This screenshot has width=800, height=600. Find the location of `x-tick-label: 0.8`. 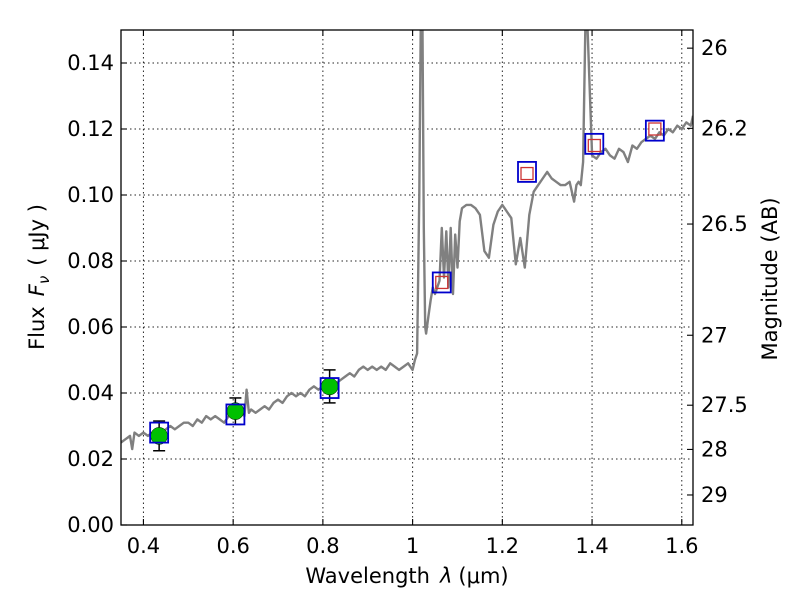

x-tick-label: 0.8 is located at coordinates (322, 546).